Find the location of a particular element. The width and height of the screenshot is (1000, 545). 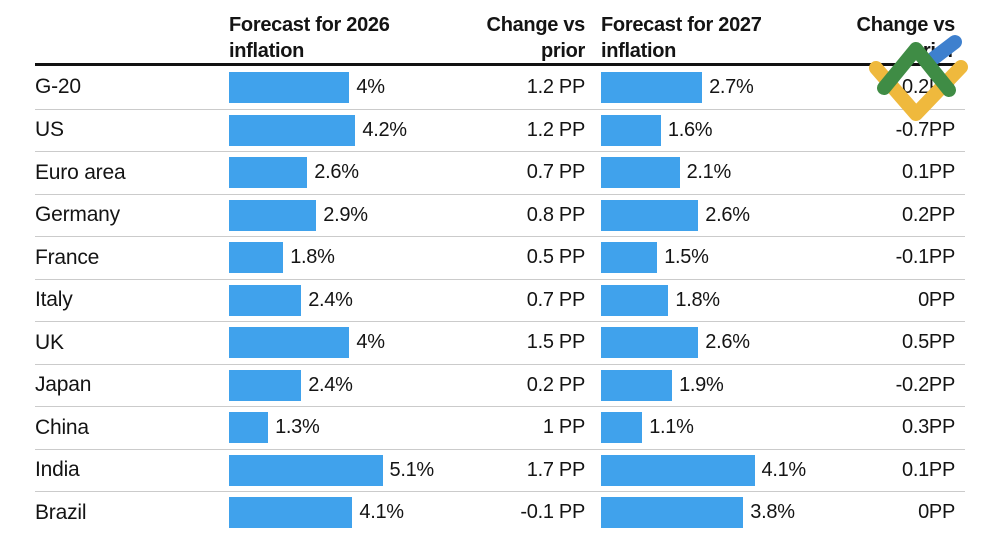

change-2026-value: 0.8 PP is located at coordinates (556, 214).